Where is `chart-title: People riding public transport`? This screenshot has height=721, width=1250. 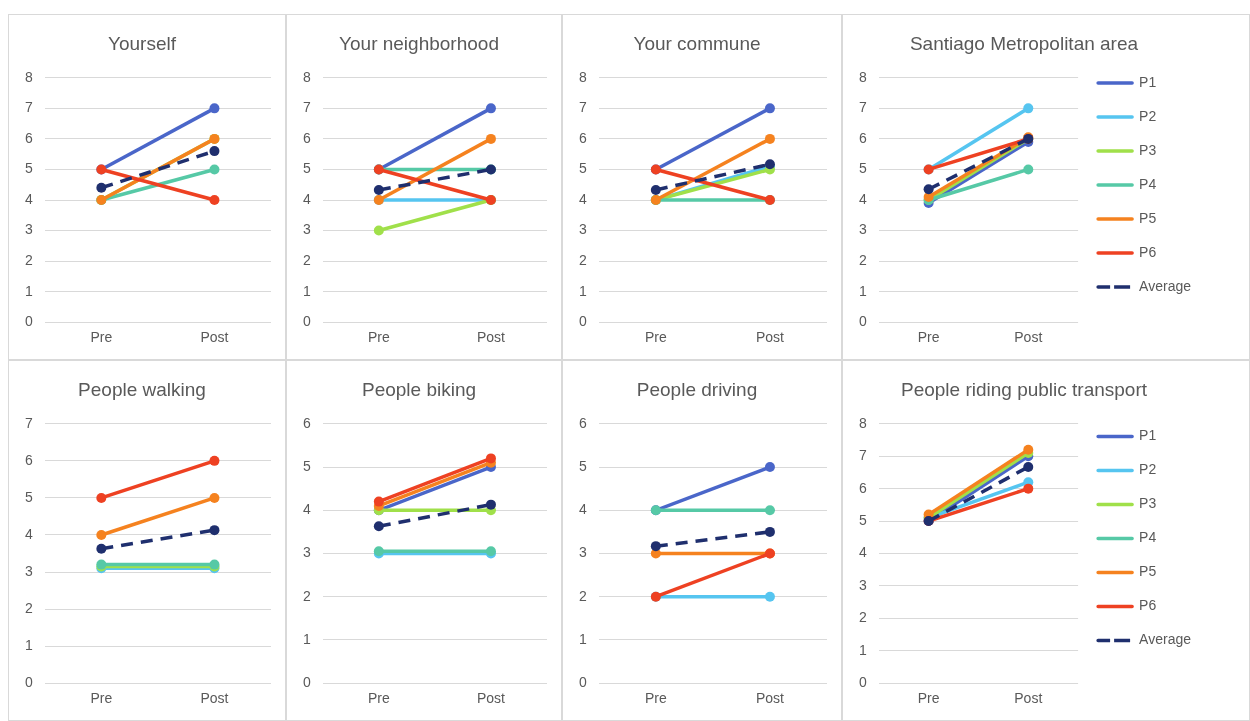 chart-title: People riding public transport is located at coordinates (1024, 389).